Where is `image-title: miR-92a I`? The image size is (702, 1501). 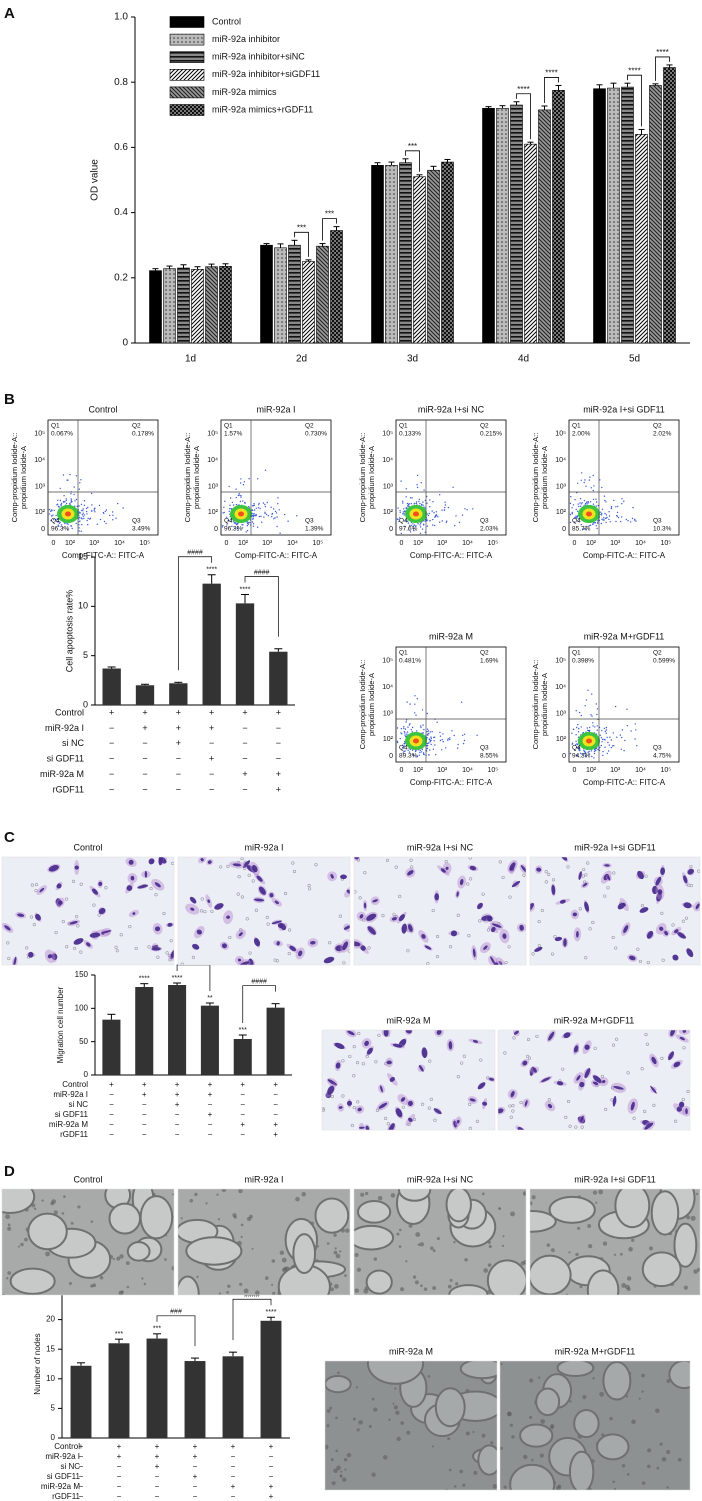
image-title: miR-92a I is located at coordinates (263, 1179).